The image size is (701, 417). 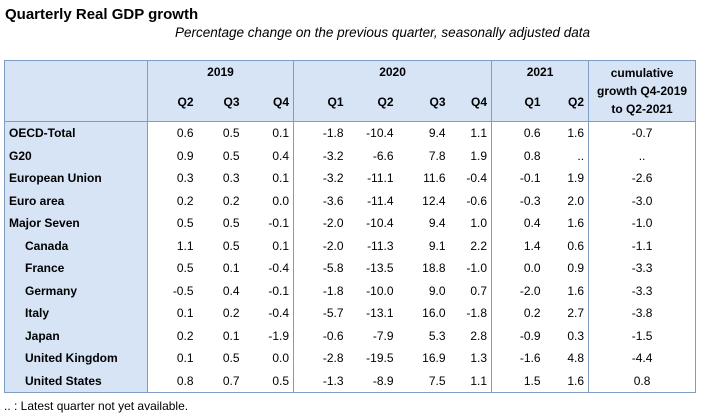 What do you see at coordinates (220, 71) in the screenshot?
I see `year-header-2019: 2019` at bounding box center [220, 71].